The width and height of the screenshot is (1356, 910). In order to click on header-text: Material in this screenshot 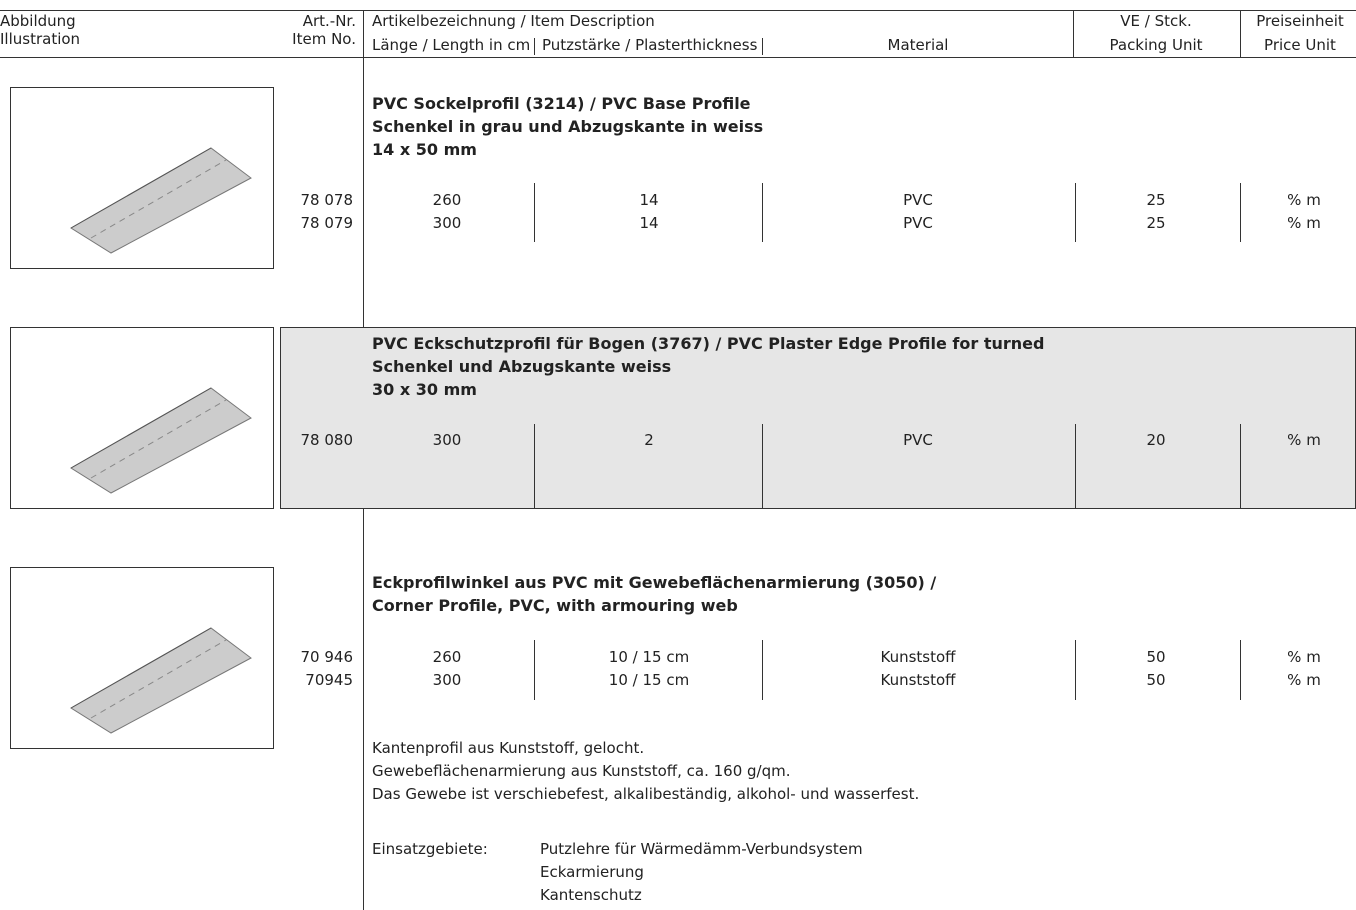, I will do `click(918, 45)`.